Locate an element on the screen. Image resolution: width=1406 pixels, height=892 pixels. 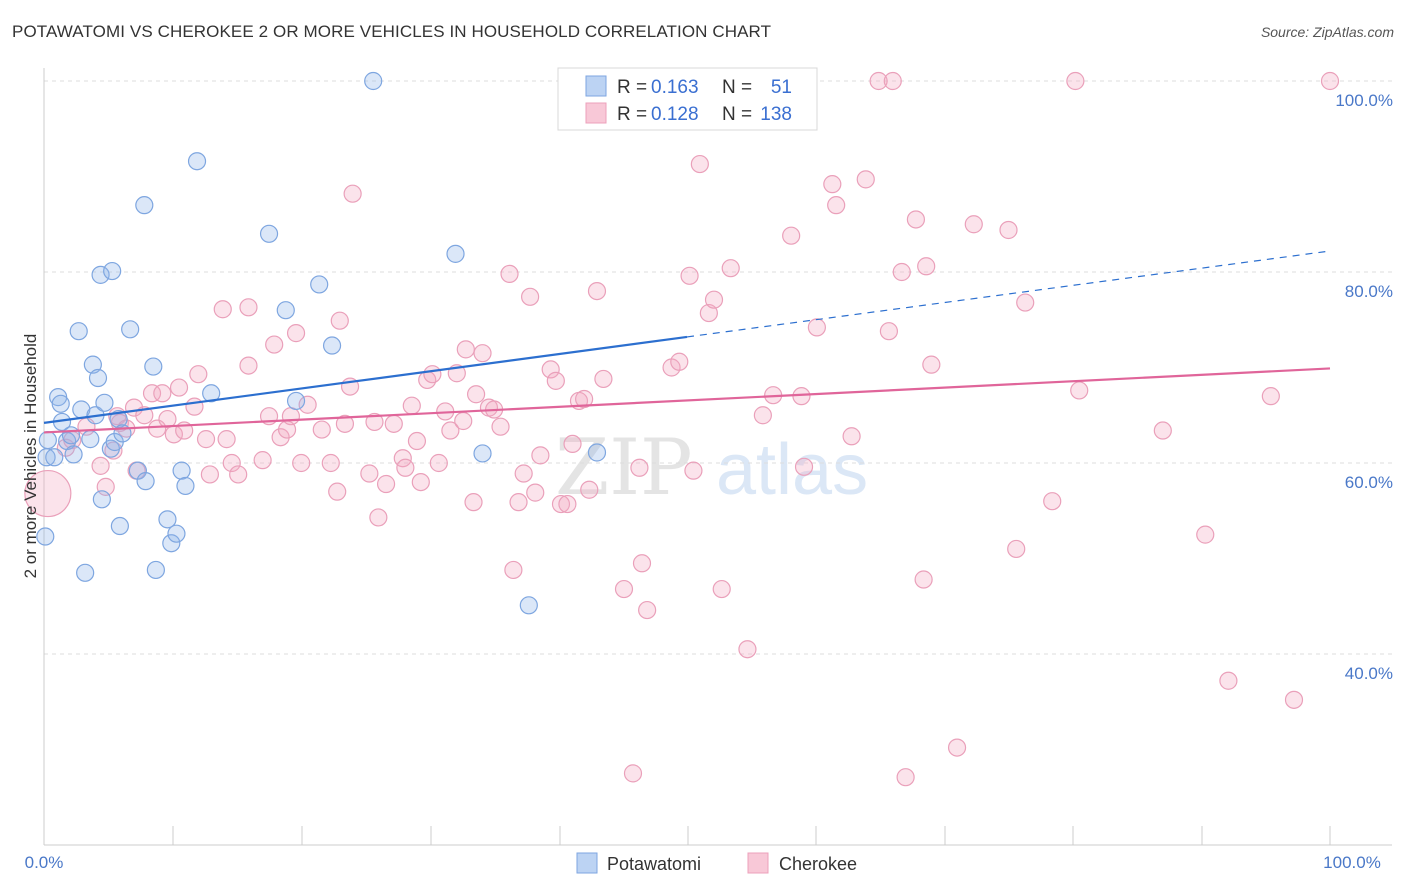
cherokee-trendline is located at coordinates (687, 400).